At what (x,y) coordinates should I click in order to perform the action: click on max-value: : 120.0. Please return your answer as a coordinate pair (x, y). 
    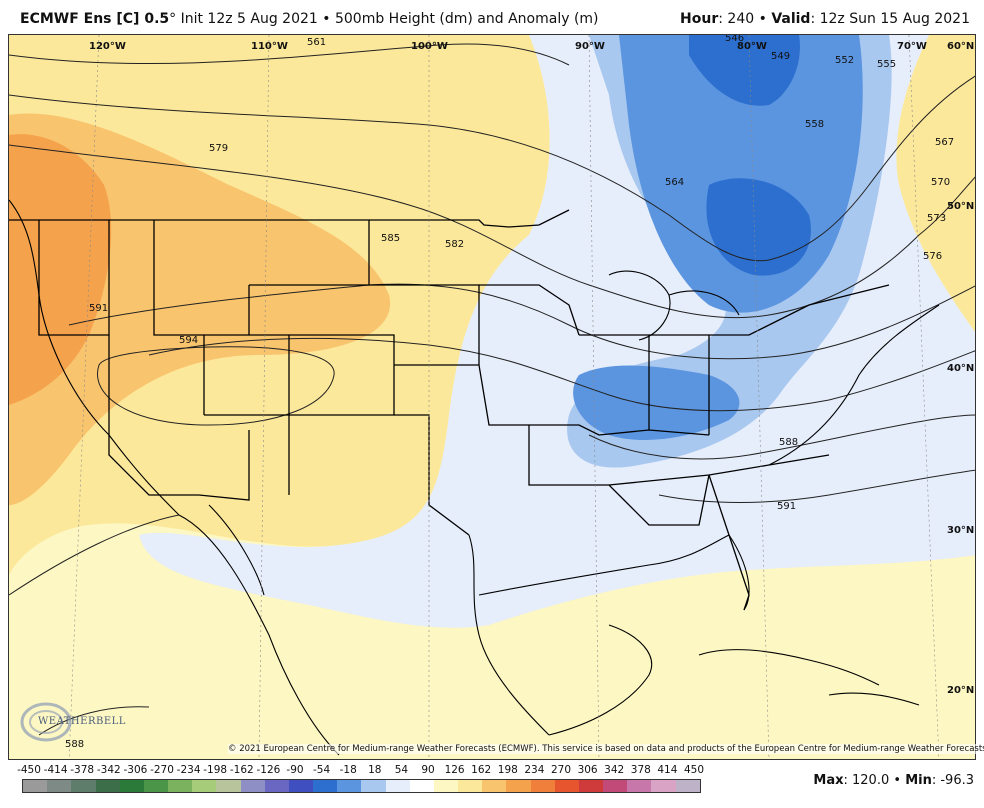
    Looking at the image, I should click on (866, 780).